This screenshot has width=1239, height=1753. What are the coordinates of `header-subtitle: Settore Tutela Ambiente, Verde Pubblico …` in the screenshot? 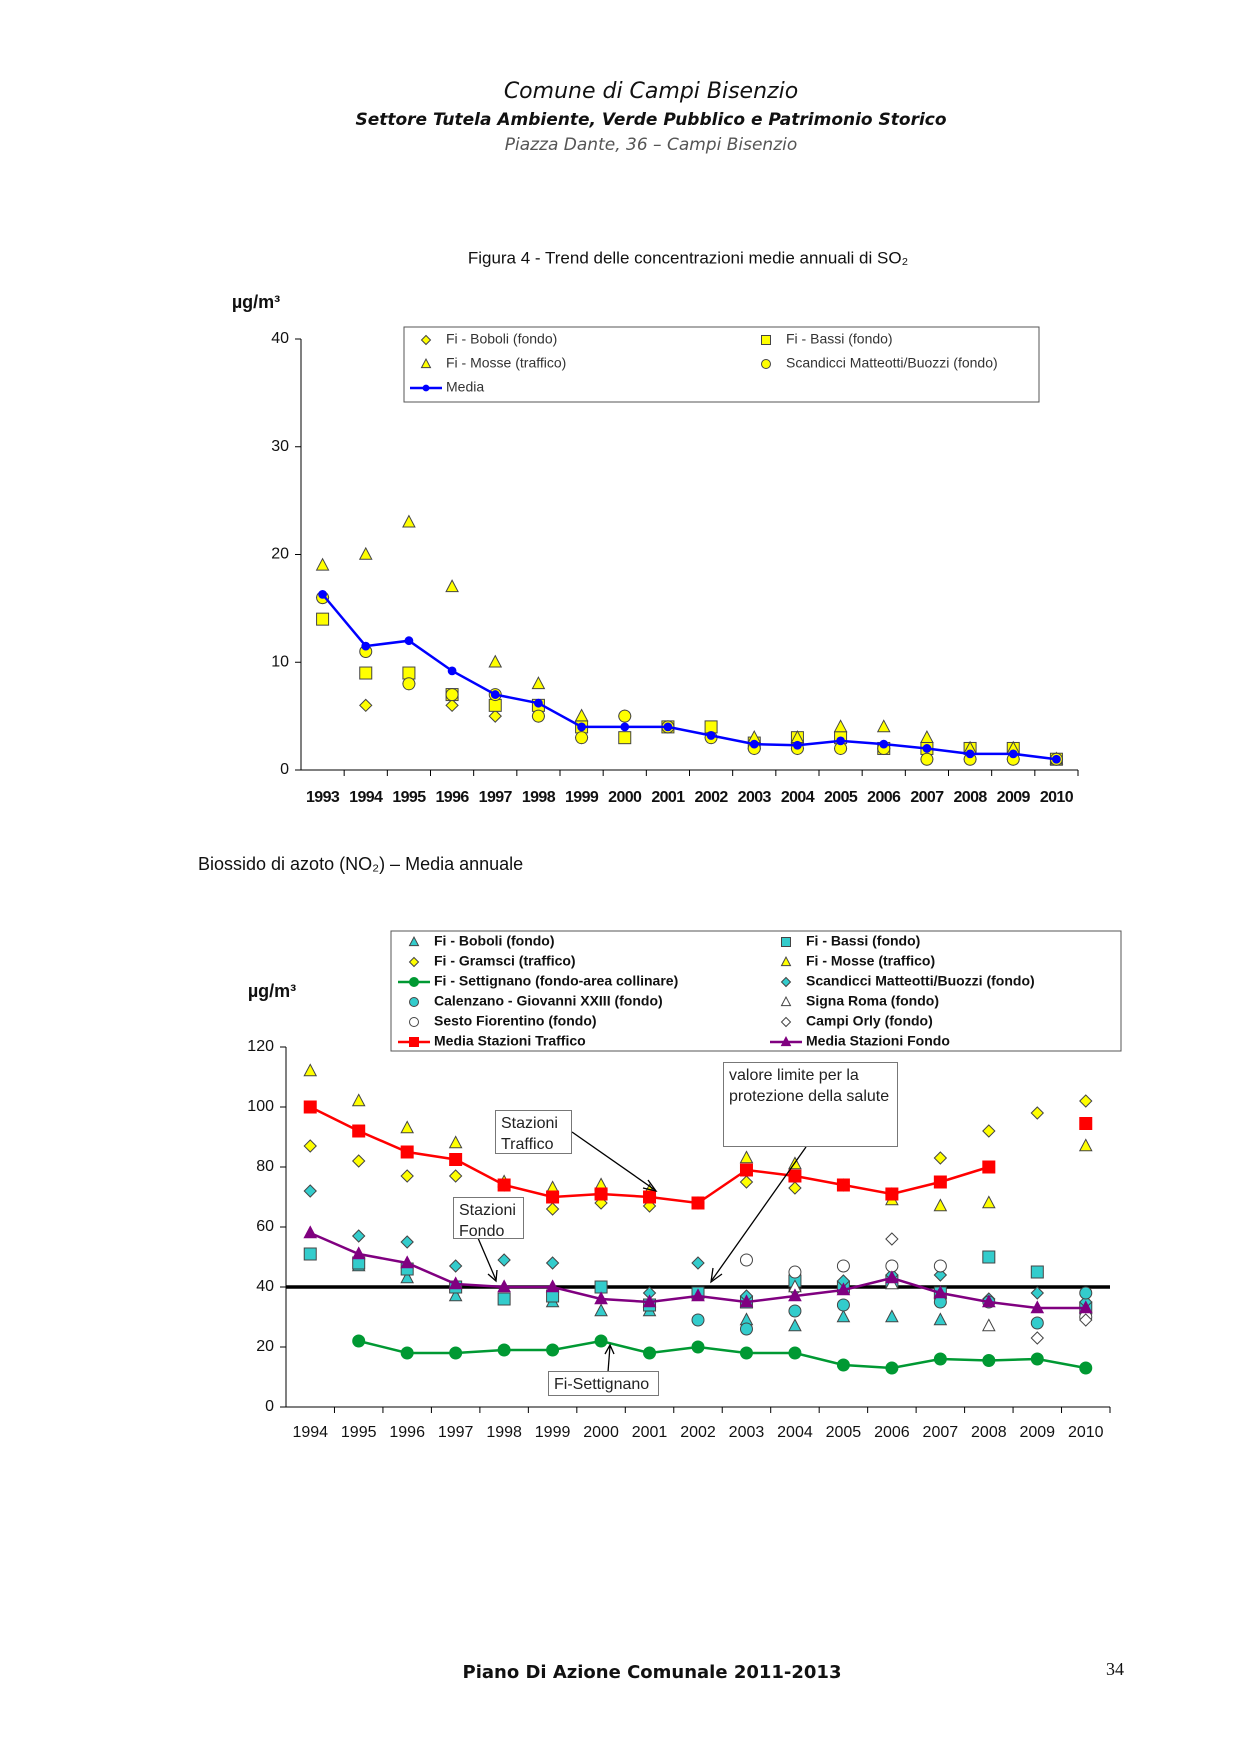 It's located at (650, 120).